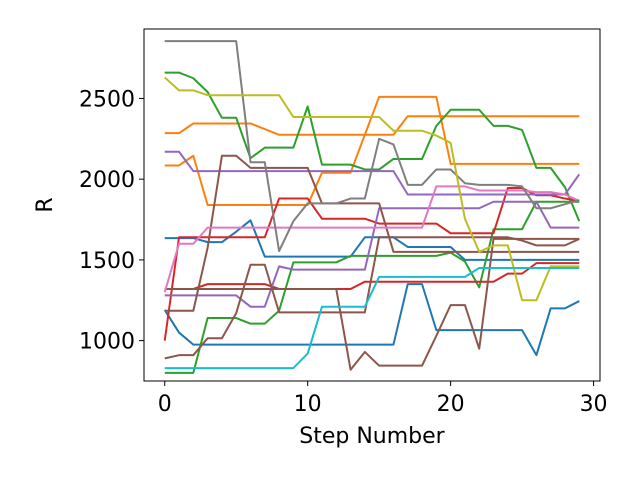  I want to click on y-axis: 1000 1500 2000 2500, so click(111, 221).